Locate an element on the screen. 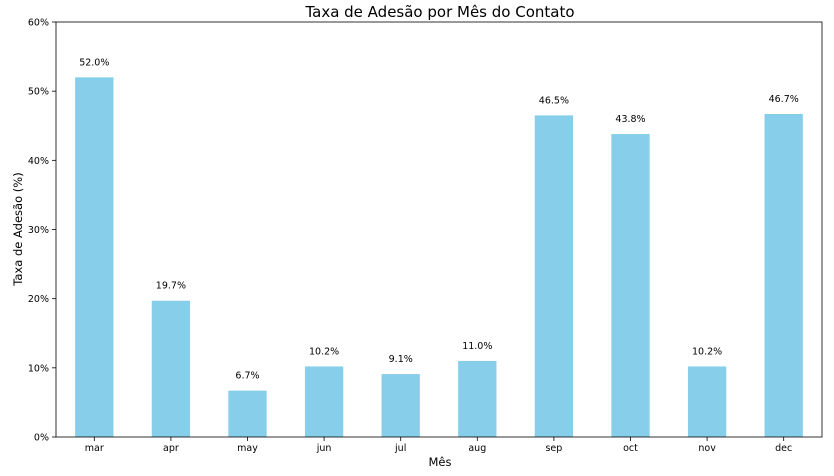  bar-oct is located at coordinates (630, 286).